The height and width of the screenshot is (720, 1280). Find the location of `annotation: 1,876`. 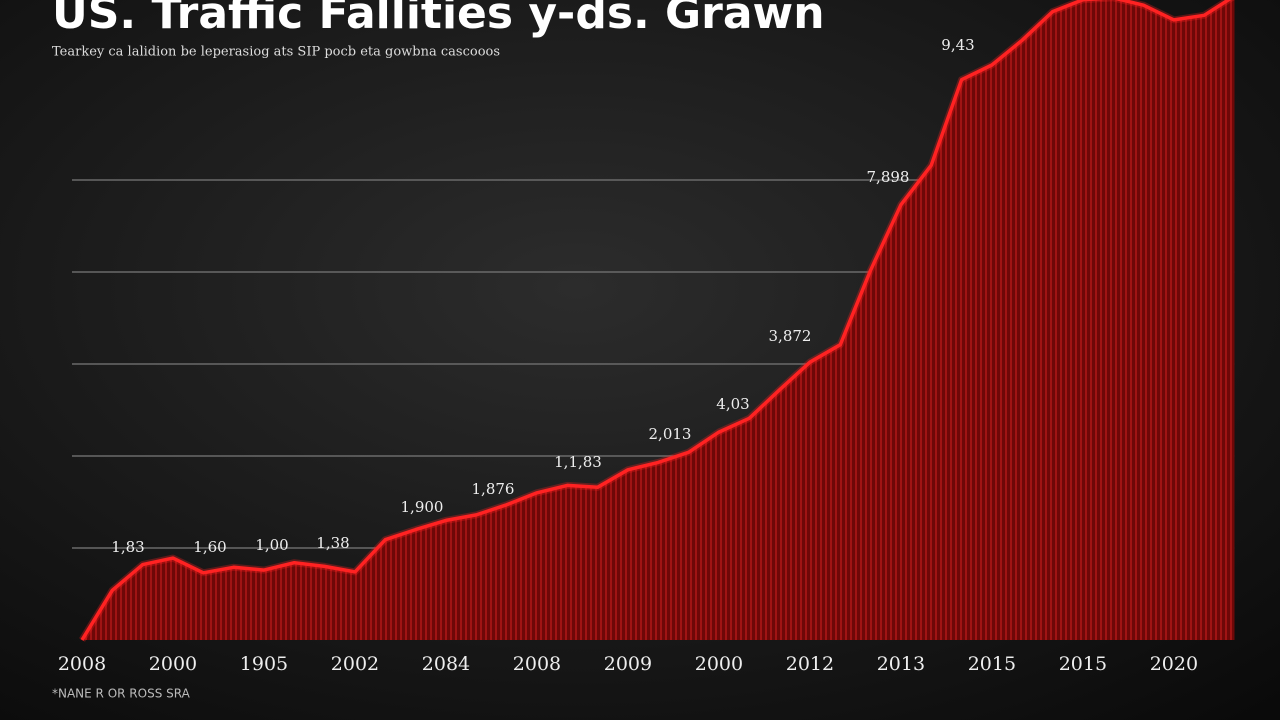

annotation: 1,876 is located at coordinates (493, 489).